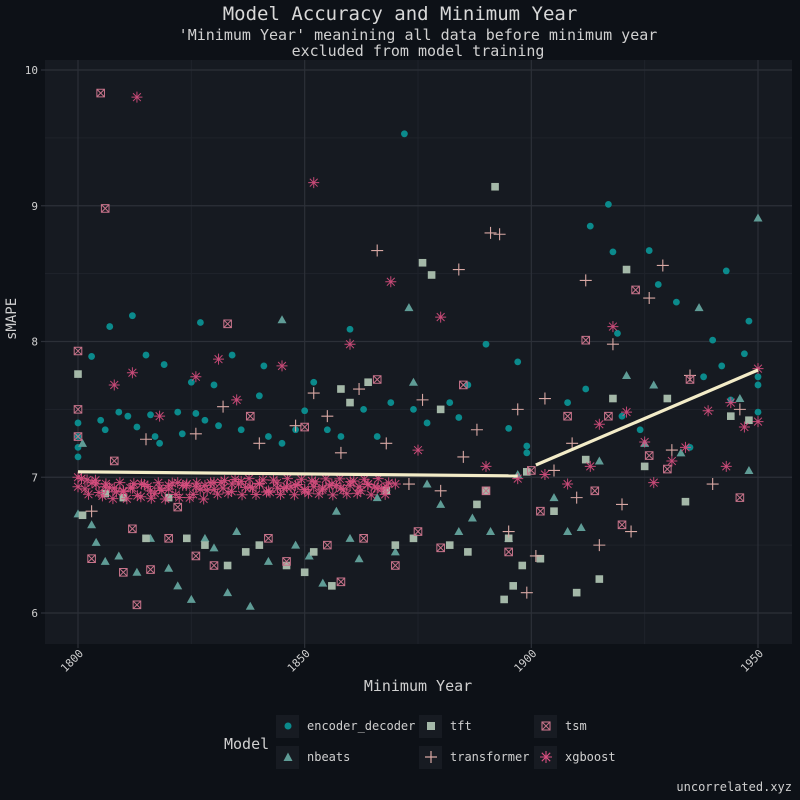  I want to click on y-tick-label: 7, so click(34, 477).